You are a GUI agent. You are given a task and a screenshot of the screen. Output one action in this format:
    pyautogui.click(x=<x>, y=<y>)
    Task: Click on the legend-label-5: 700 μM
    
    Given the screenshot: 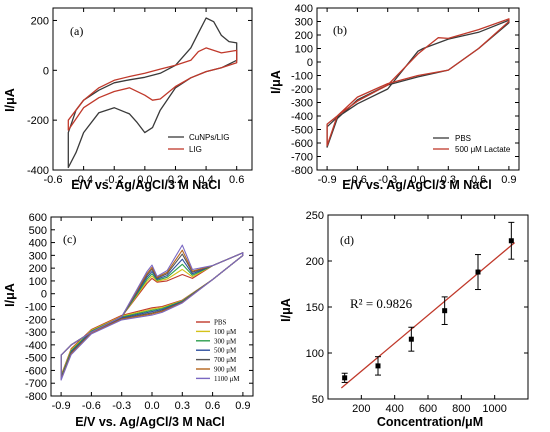 What is the action you would take?
    pyautogui.click(x=225, y=360)
    